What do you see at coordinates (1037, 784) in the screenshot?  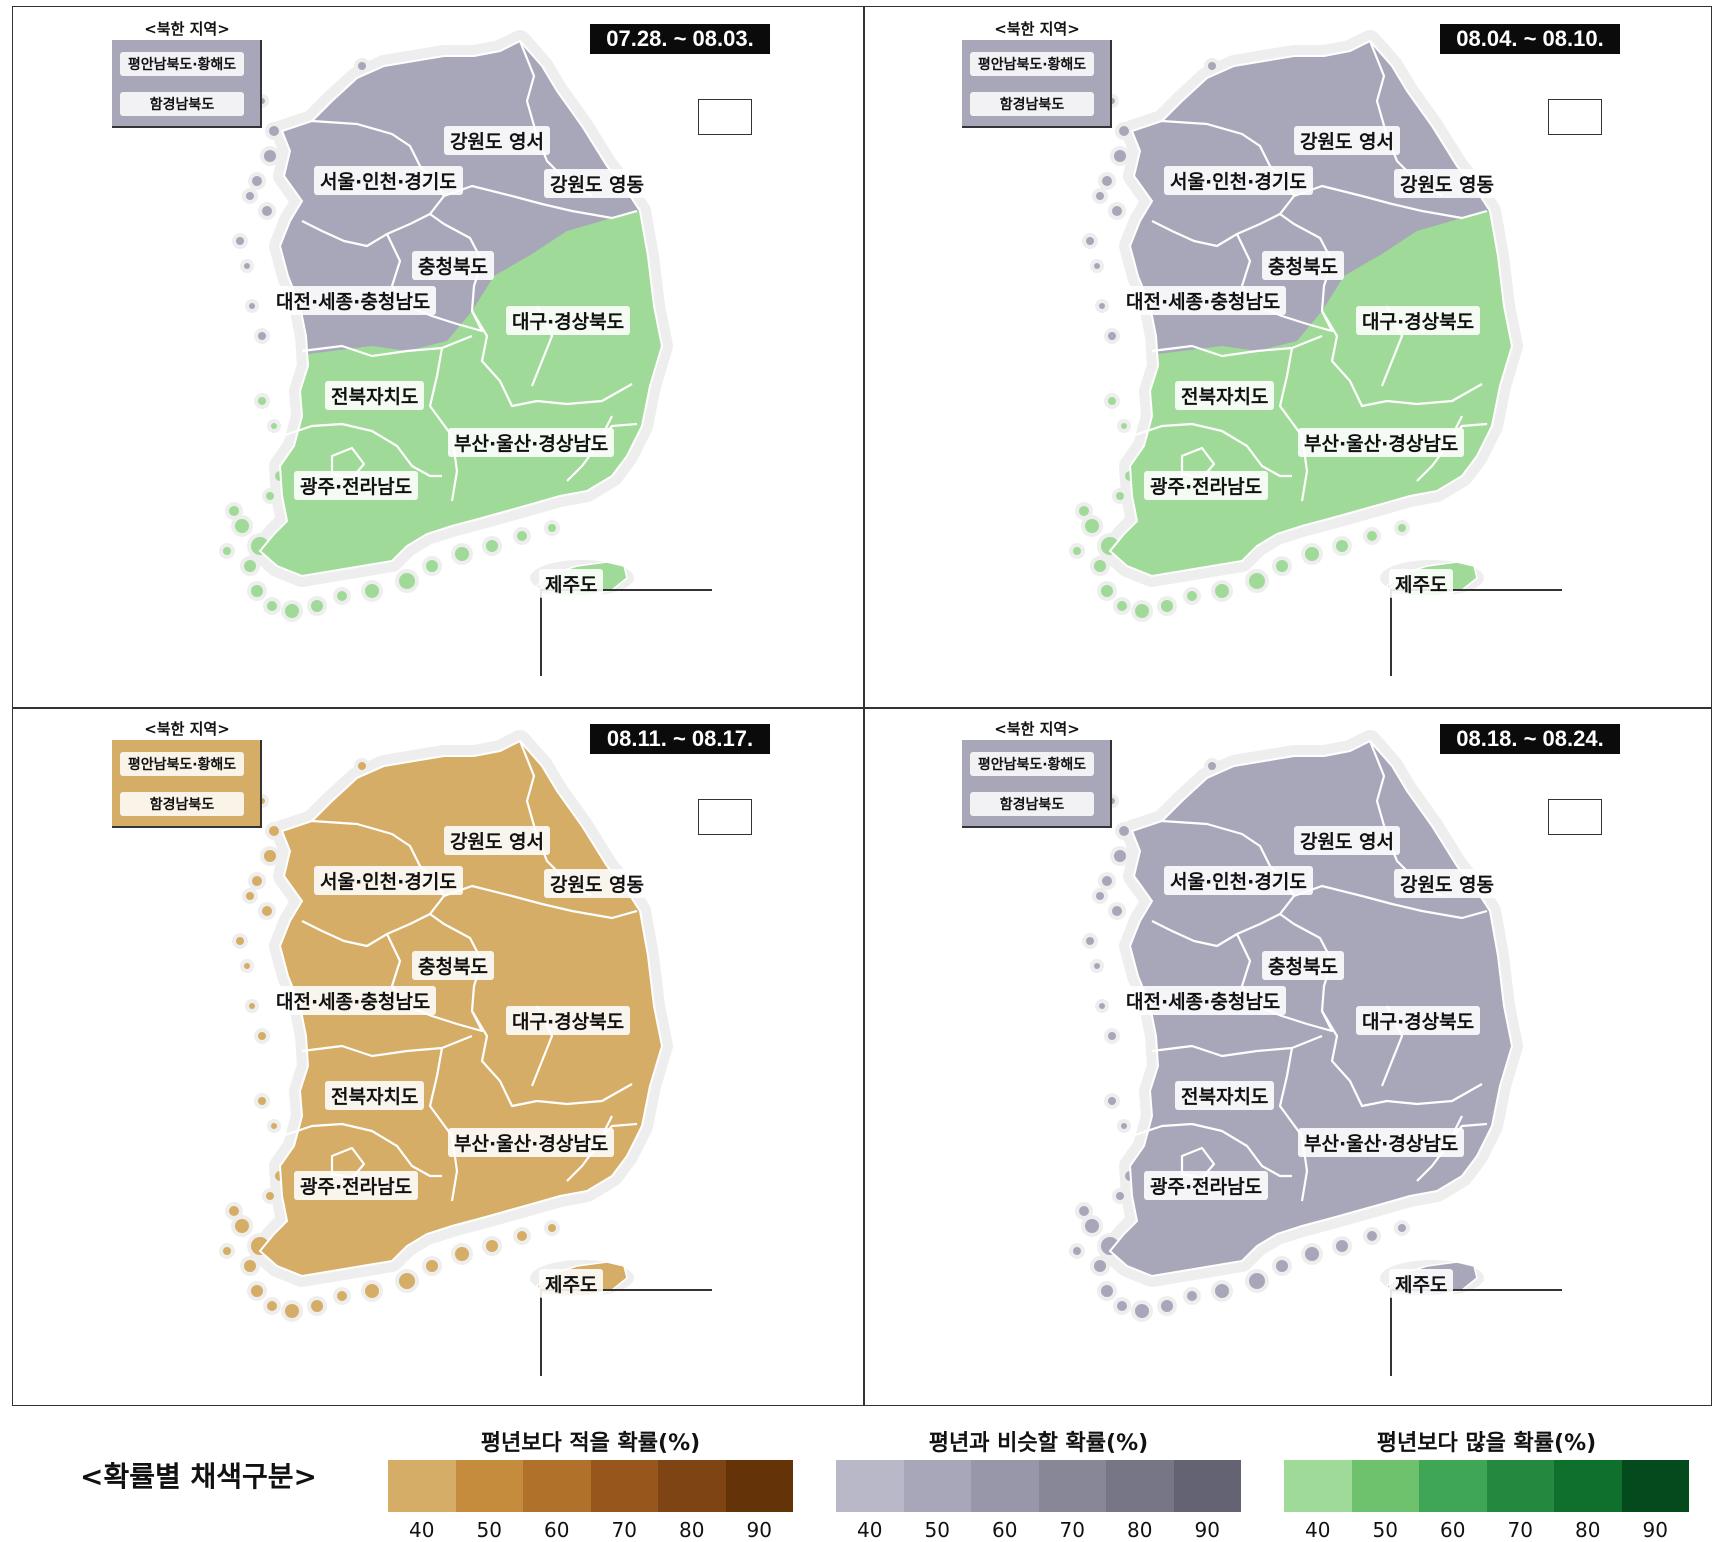 I see `north-korea-fill: 평안남북도·황해도 함경남북도` at bounding box center [1037, 784].